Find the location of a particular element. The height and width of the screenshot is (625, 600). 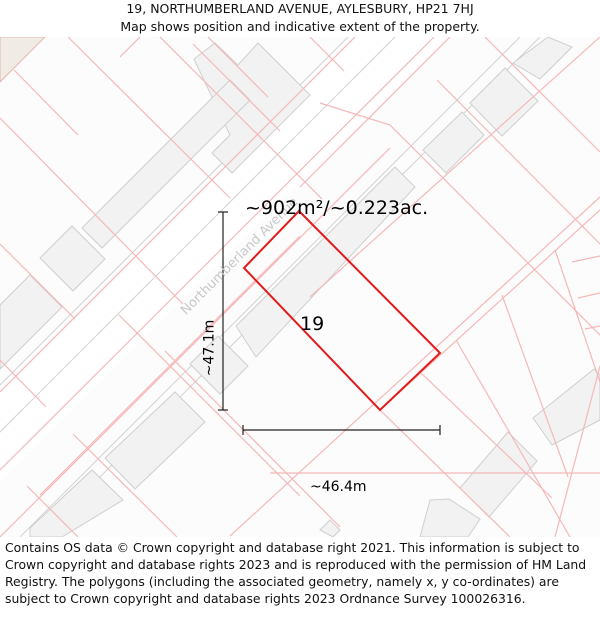

land-area is located at coordinates (23, 60).